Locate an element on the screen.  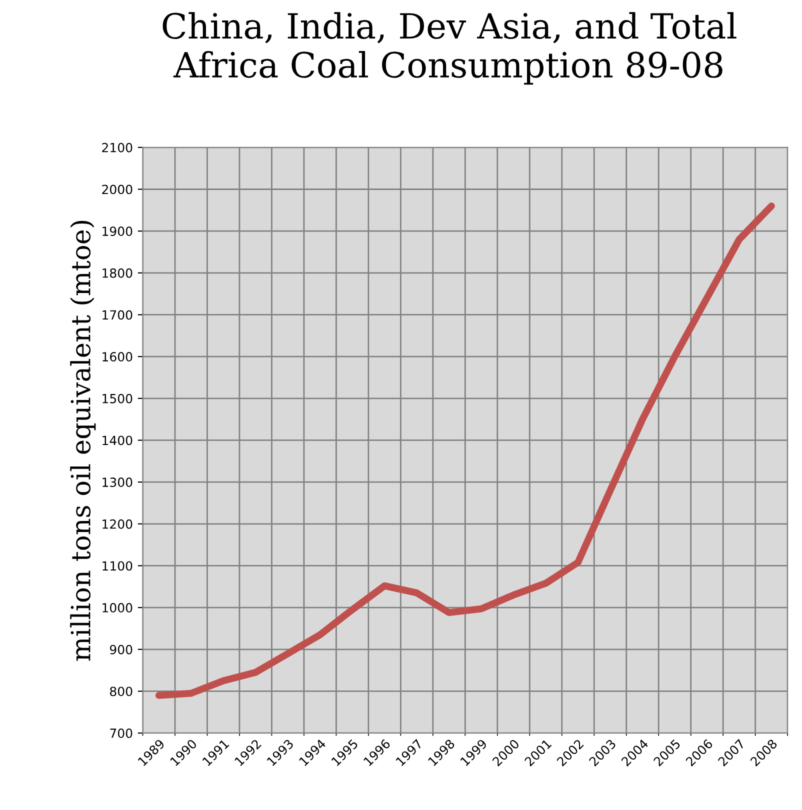
y-tick-label: 1700 is located at coordinates (117, 315).